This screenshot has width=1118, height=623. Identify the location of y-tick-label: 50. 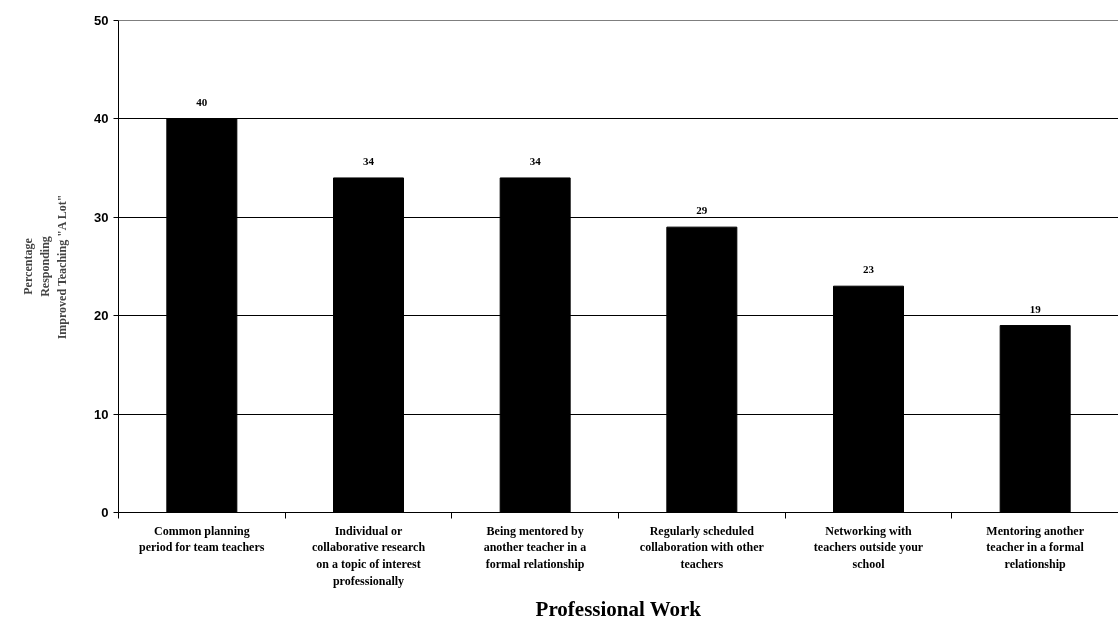
(101, 20).